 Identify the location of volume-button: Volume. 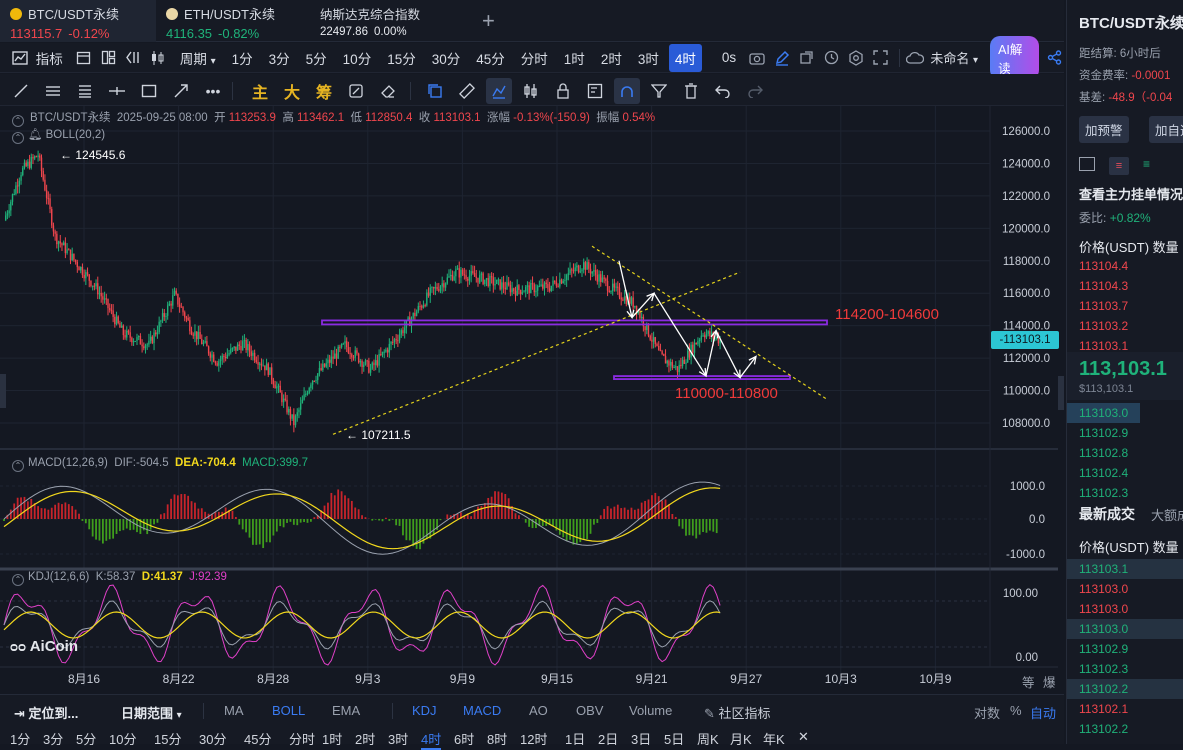
(650, 710).